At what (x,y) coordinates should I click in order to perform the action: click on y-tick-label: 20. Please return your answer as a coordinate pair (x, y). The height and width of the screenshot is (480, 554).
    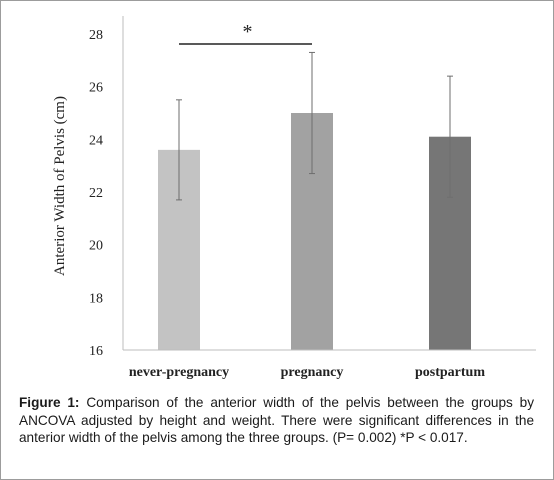
    Looking at the image, I should click on (96, 246).